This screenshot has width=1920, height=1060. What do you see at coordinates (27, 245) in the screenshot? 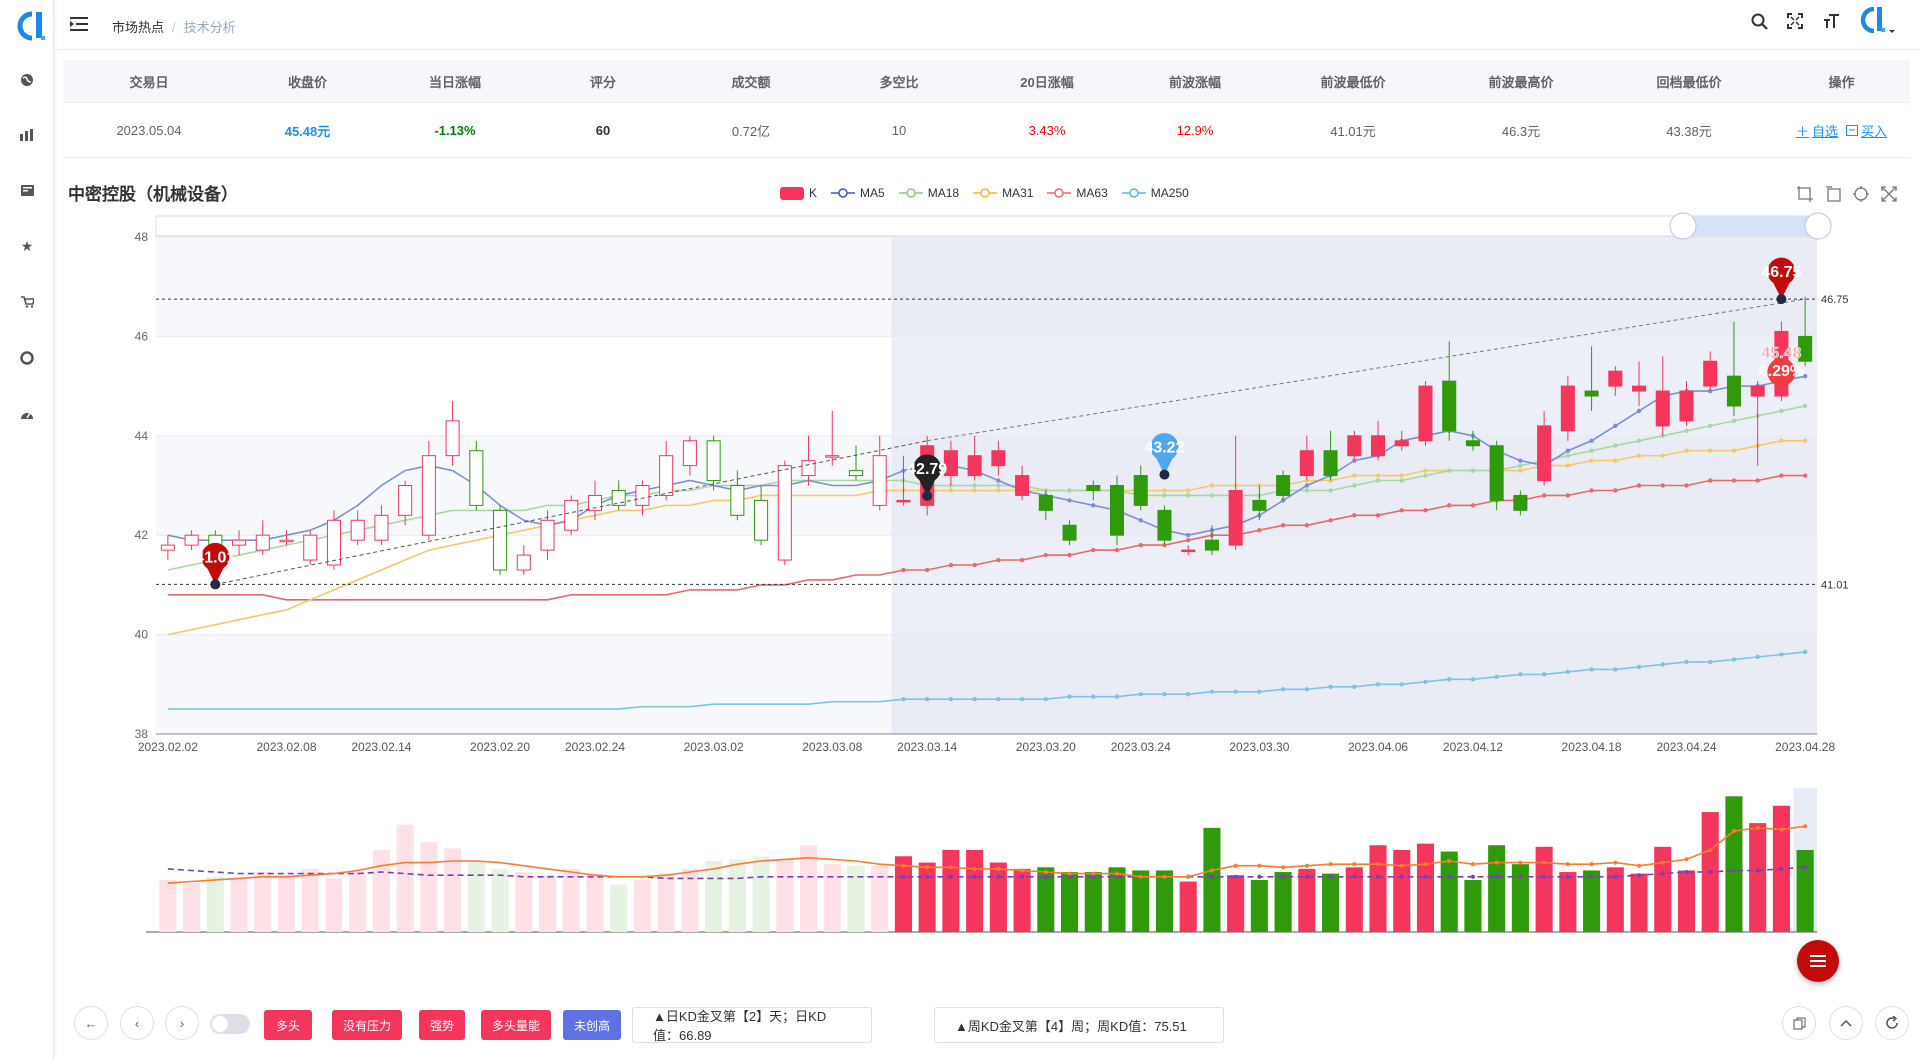
I see `star-icon: ★` at bounding box center [27, 245].